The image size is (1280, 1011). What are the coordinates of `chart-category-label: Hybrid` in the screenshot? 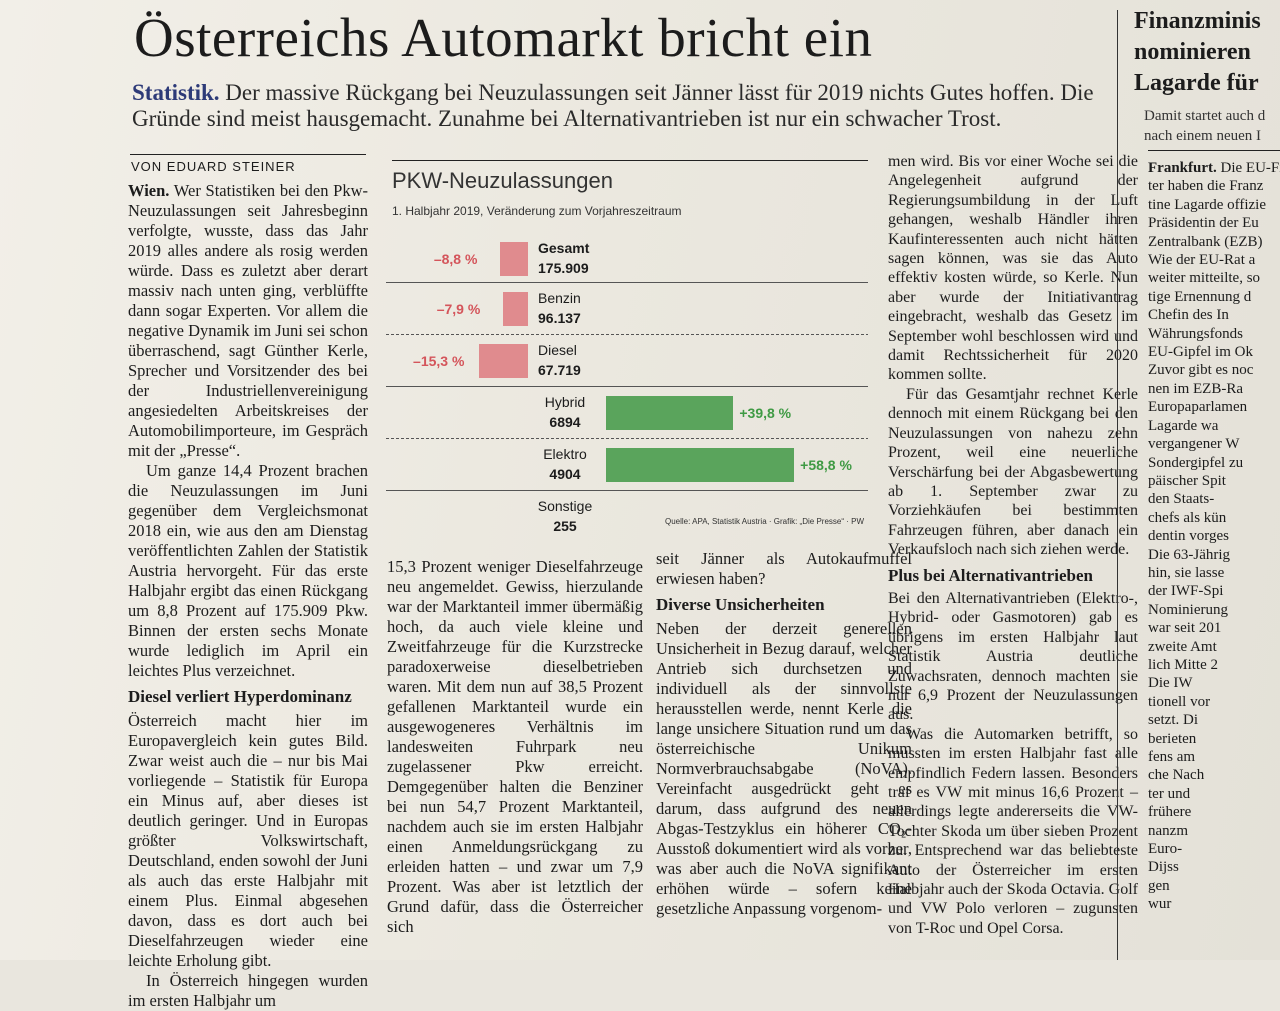 It's located at (565, 402).